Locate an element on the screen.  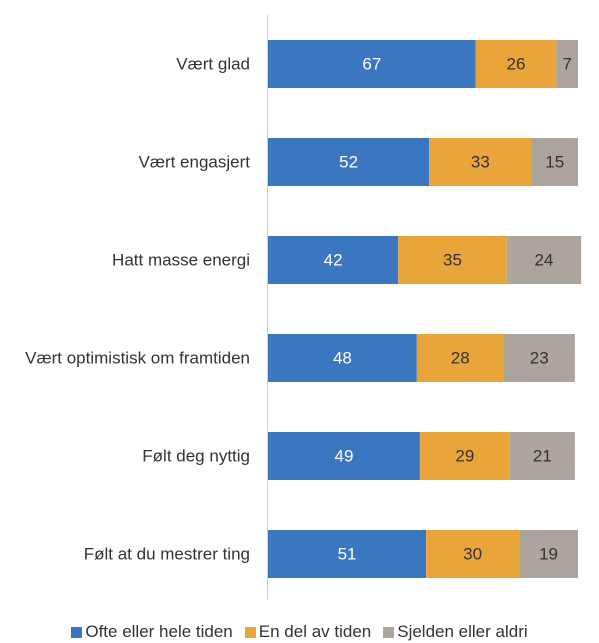
value-label: 7 is located at coordinates (566, 63).